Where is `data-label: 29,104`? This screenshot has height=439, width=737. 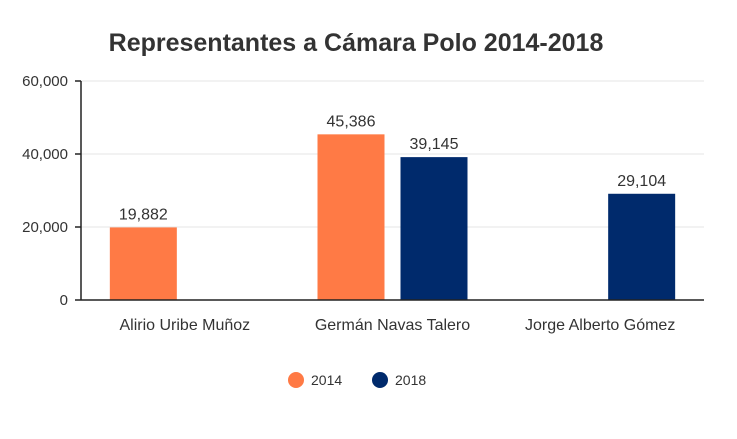 data-label: 29,104 is located at coordinates (641, 181).